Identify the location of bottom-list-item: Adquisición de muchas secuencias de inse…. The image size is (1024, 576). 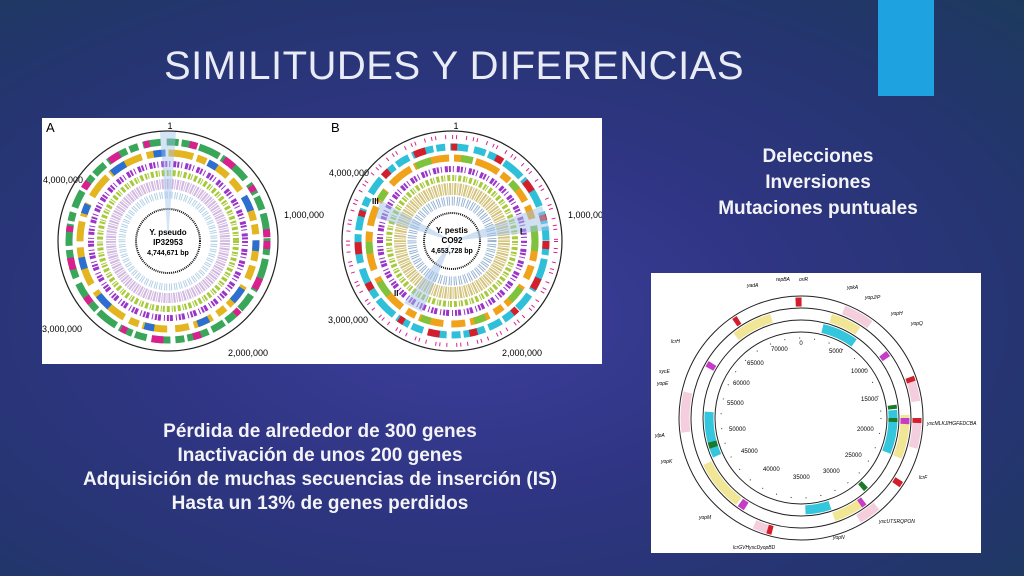
(320, 479).